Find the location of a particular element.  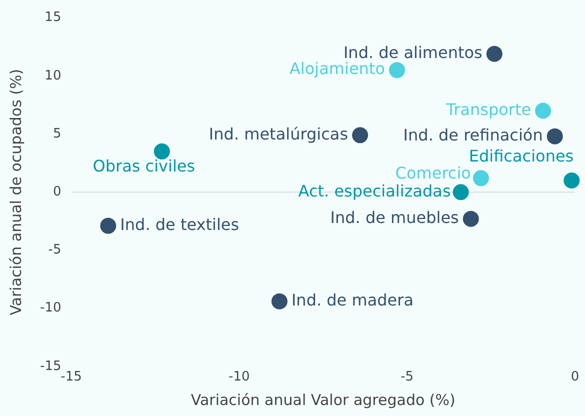

series-label: Ind. de refinación is located at coordinates (473, 134).